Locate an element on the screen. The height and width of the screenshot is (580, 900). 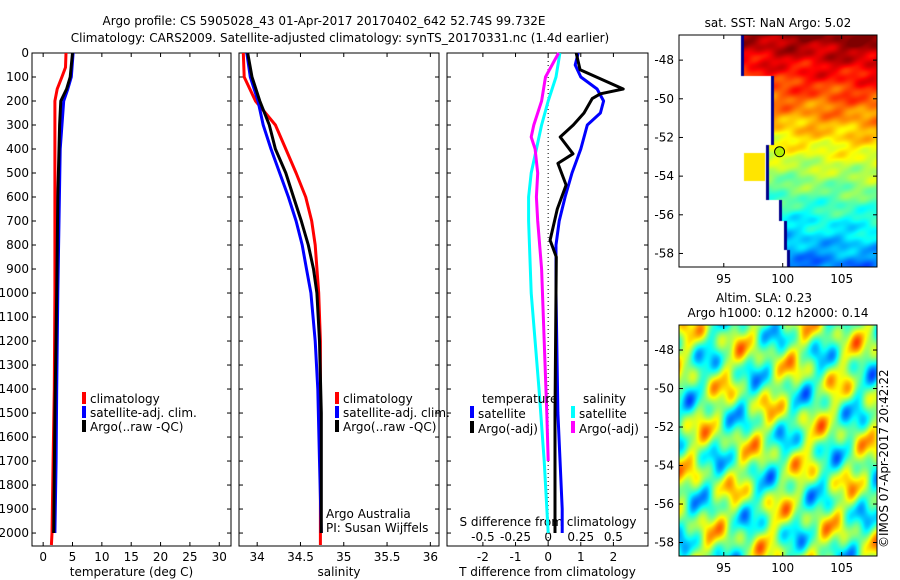
legend-label: Argo(-adj) is located at coordinates (508, 429).